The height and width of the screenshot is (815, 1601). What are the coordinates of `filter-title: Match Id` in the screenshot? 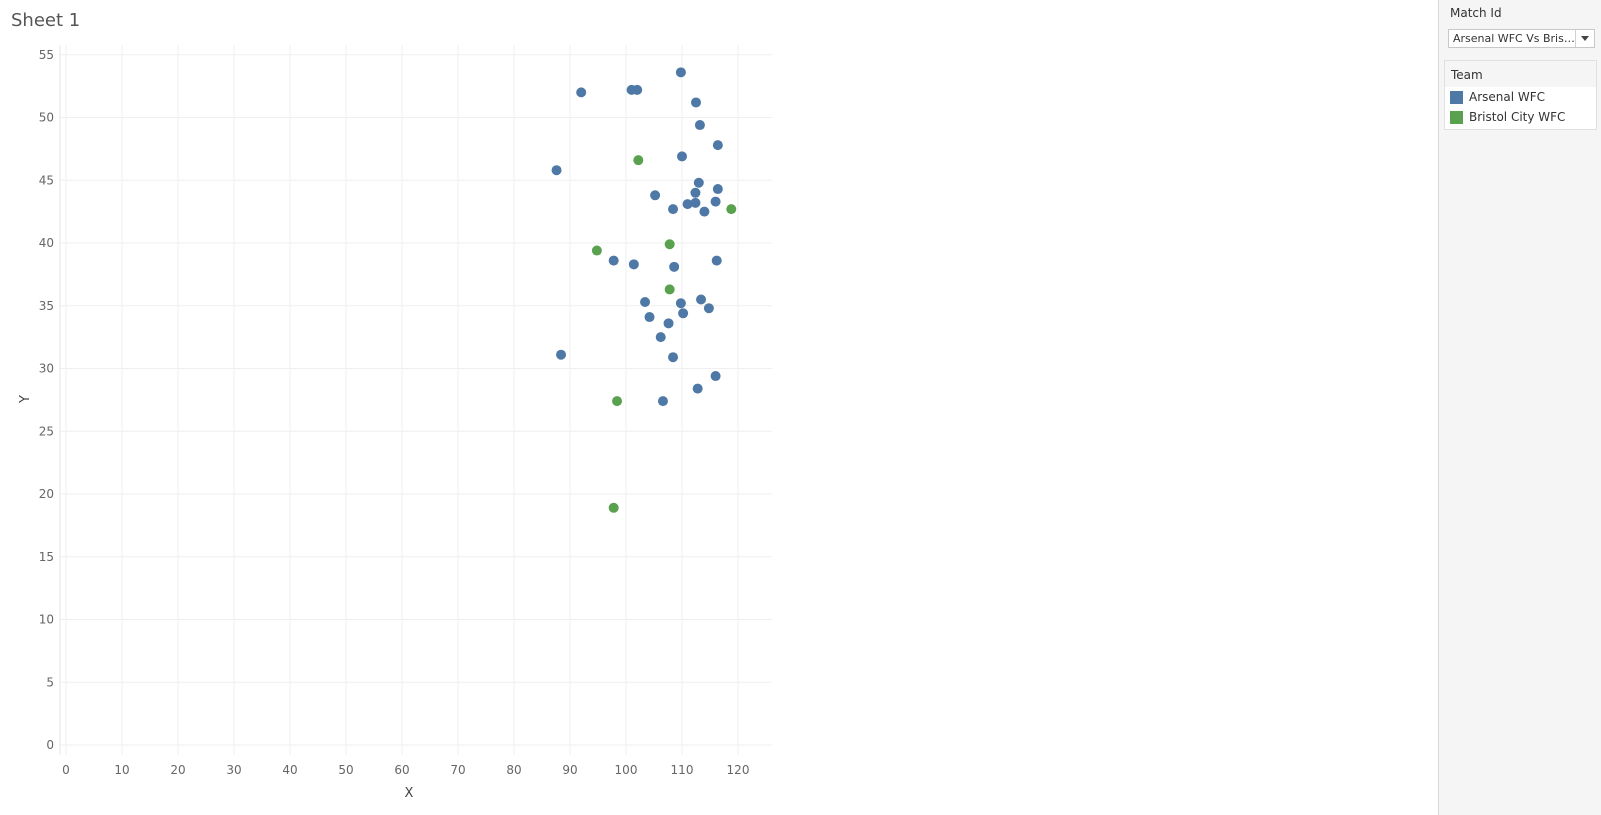 It's located at (1476, 13).